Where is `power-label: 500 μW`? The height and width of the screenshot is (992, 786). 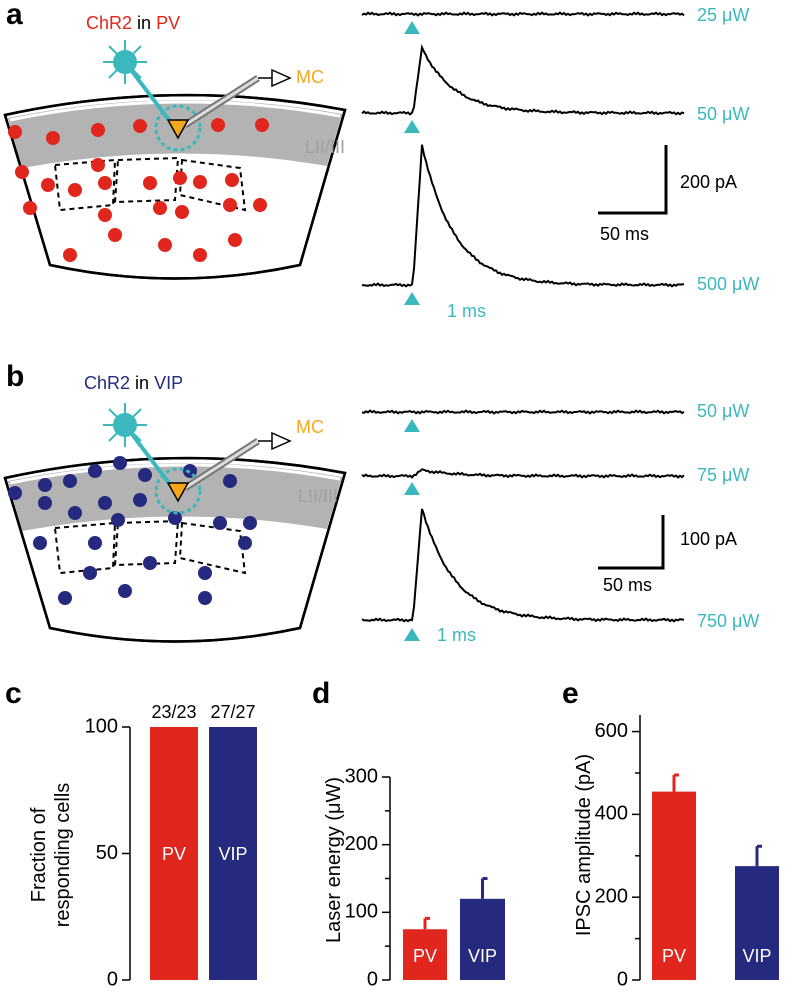
power-label: 500 μW is located at coordinates (728, 284).